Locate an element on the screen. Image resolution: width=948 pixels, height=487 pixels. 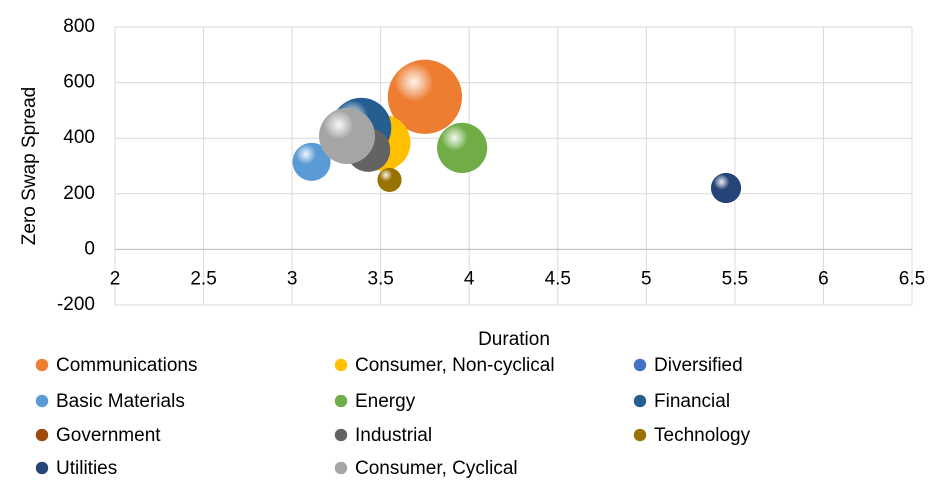
x-tick-label: 6.5 is located at coordinates (912, 278).